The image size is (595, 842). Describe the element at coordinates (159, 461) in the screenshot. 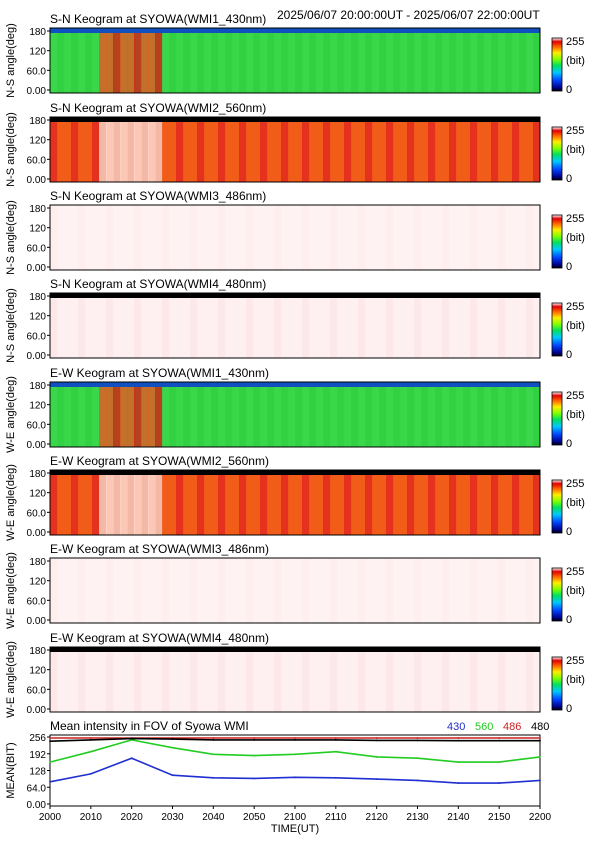

I see `panel-title: E-W Keogram at SYOWA(WMI2_560nm)` at that location.